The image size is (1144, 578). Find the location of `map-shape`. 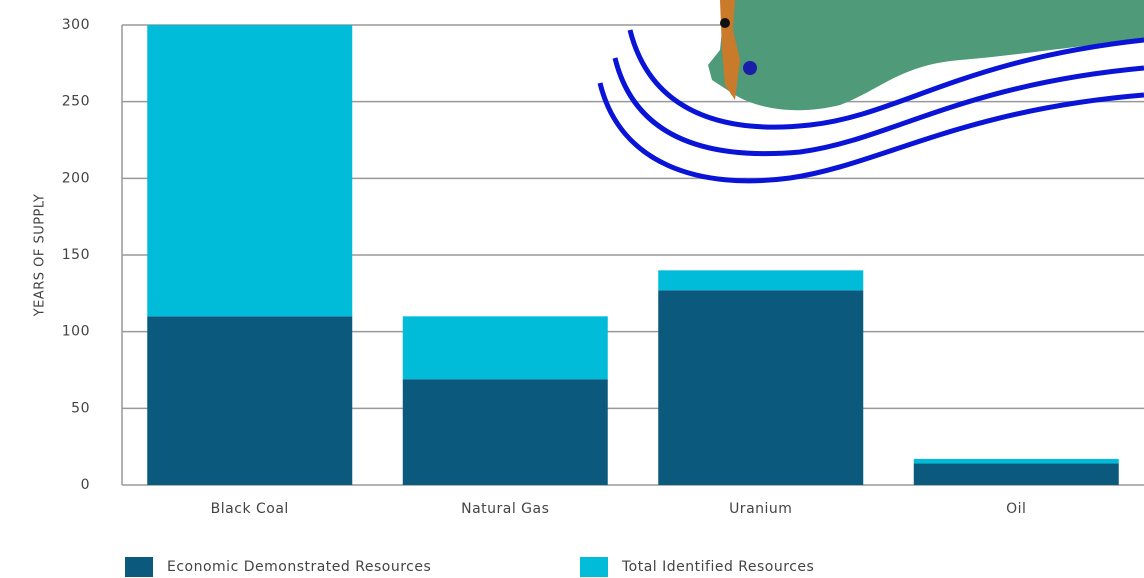

map-shape is located at coordinates (926, 55).